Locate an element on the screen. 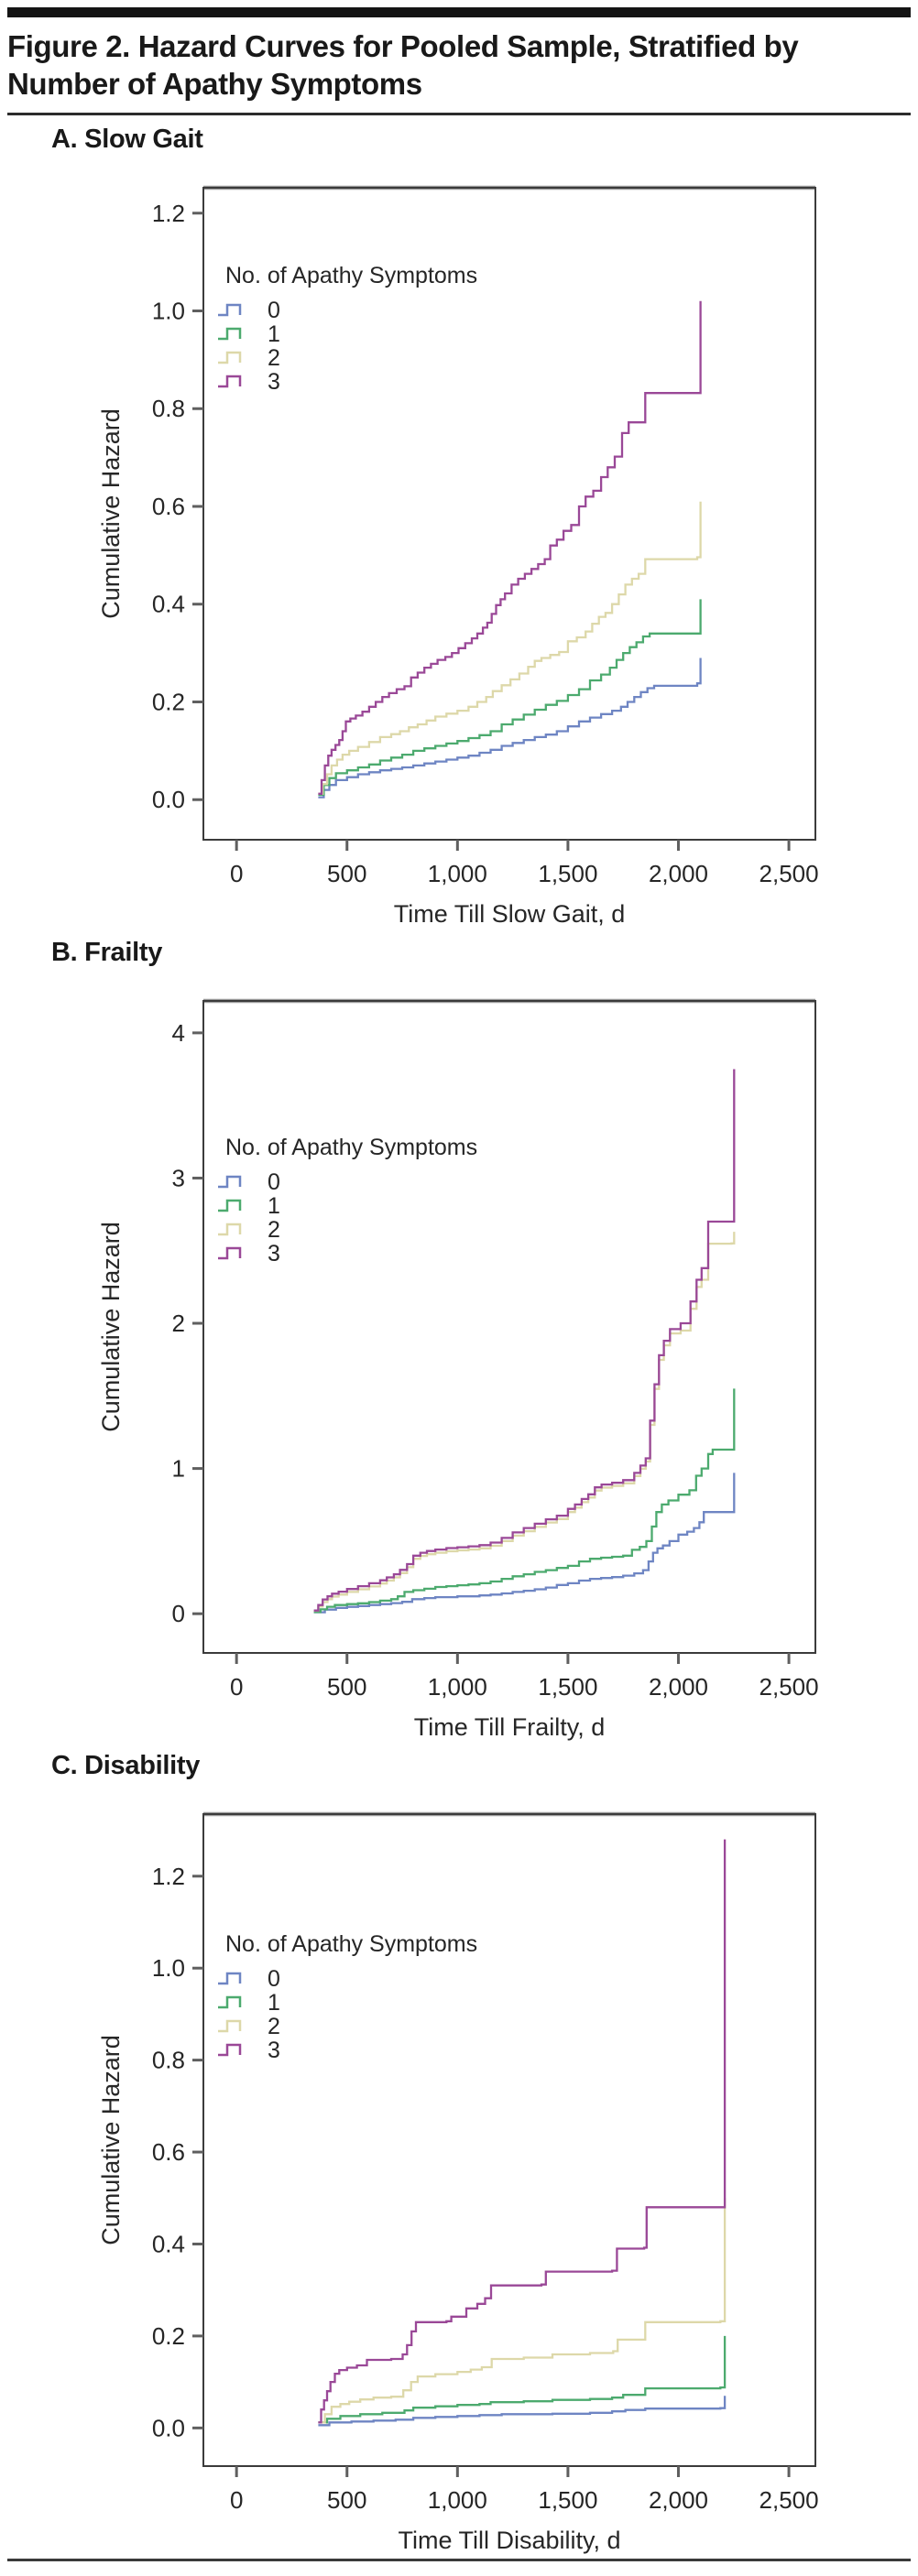  x-axis-title: Time Till Frailty, d is located at coordinates (510, 1727).